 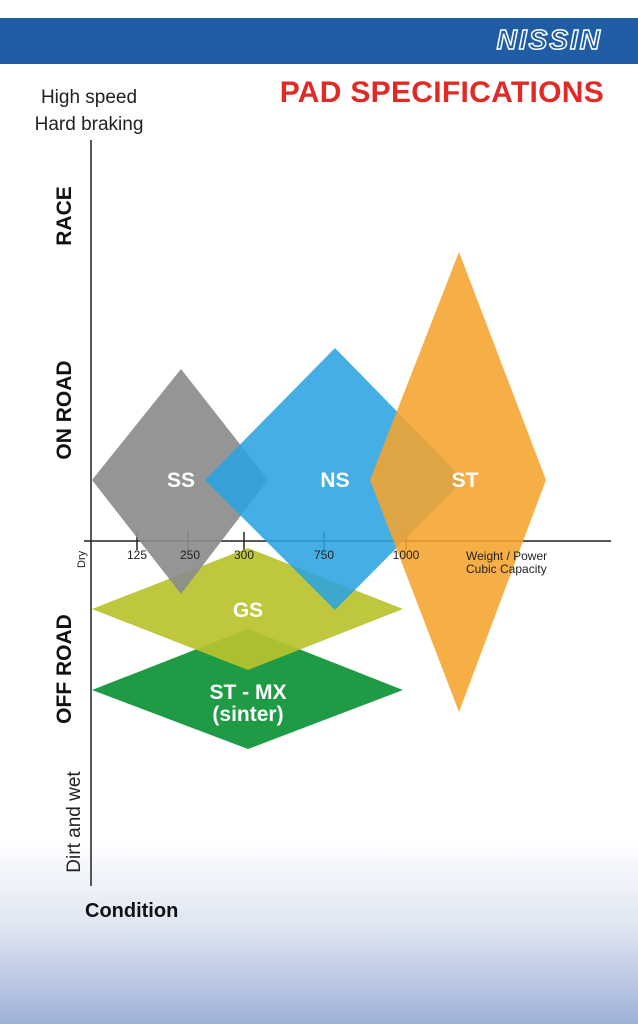 What do you see at coordinates (64, 409) in the screenshot?
I see `region-label-on-road: ON ROAD` at bounding box center [64, 409].